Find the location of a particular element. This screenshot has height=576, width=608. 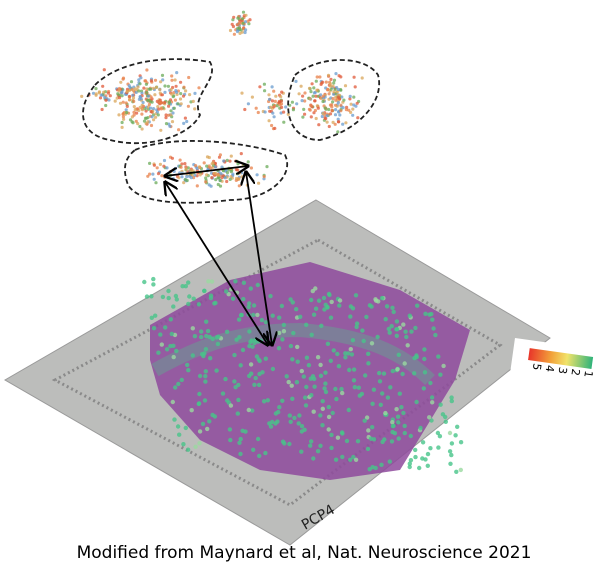

arrow is located at coordinates (206, 171).